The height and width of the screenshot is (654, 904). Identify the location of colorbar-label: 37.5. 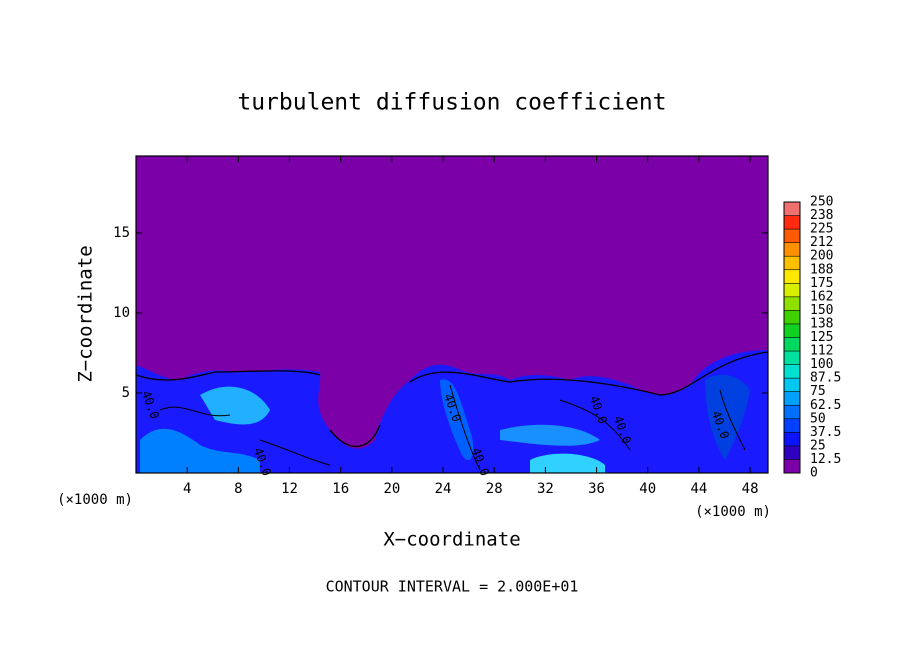
(825, 432).